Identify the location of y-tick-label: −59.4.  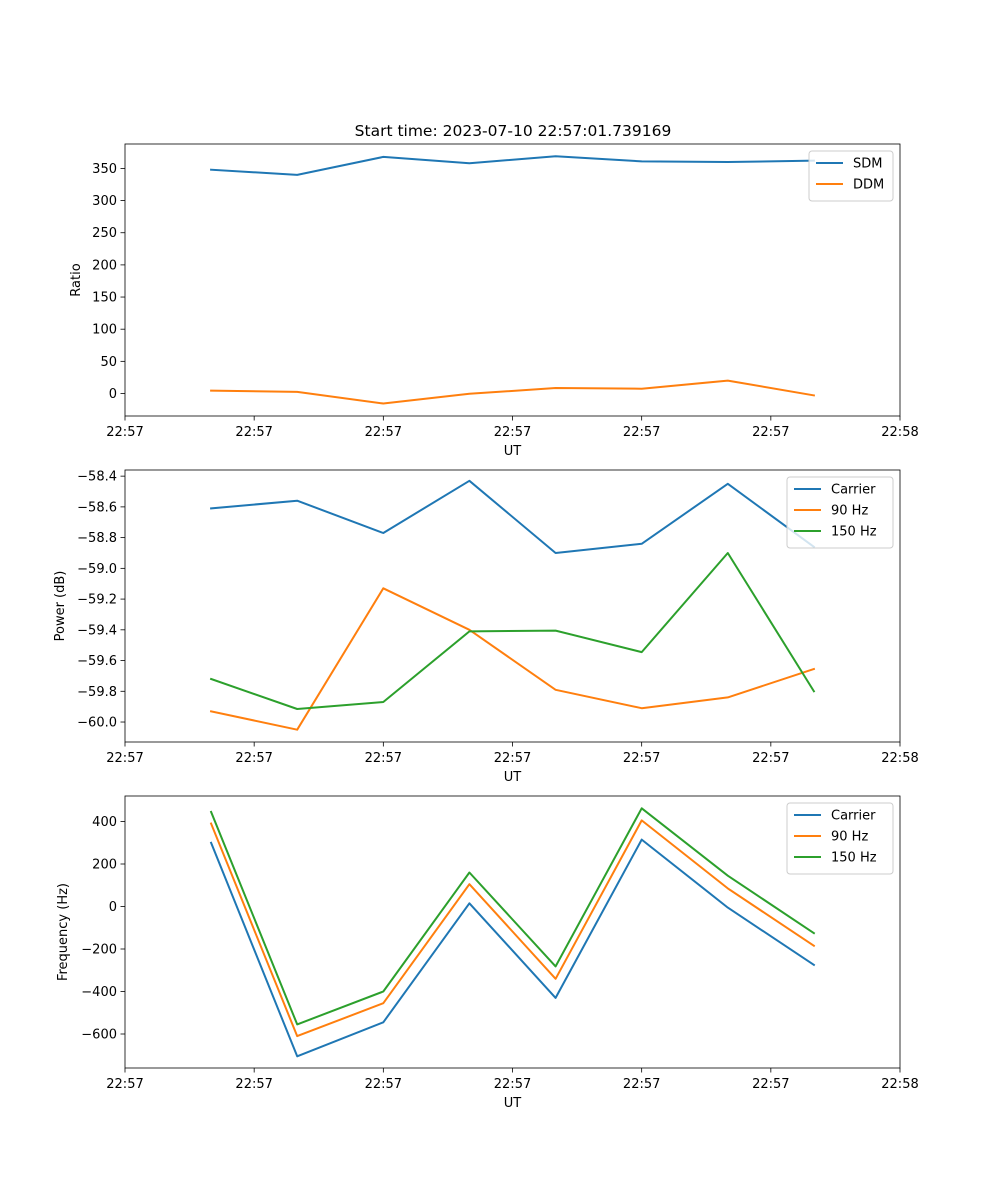
(97, 630).